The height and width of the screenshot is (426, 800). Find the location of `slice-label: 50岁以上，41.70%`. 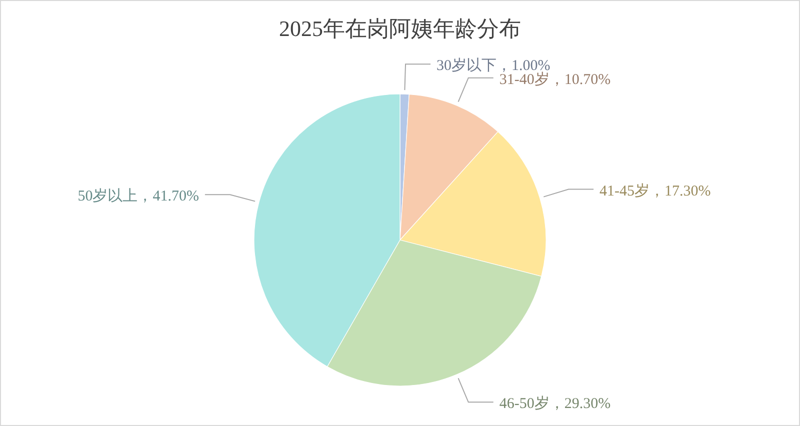

slice-label: 50岁以上，41.70% is located at coordinates (138, 196).